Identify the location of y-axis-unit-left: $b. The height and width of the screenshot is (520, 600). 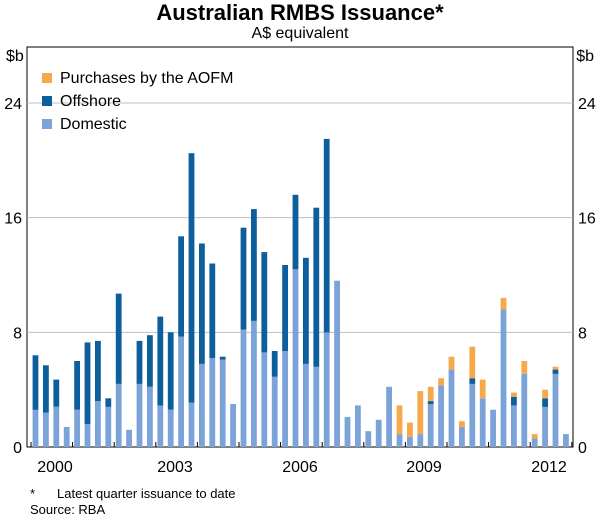
(15, 56).